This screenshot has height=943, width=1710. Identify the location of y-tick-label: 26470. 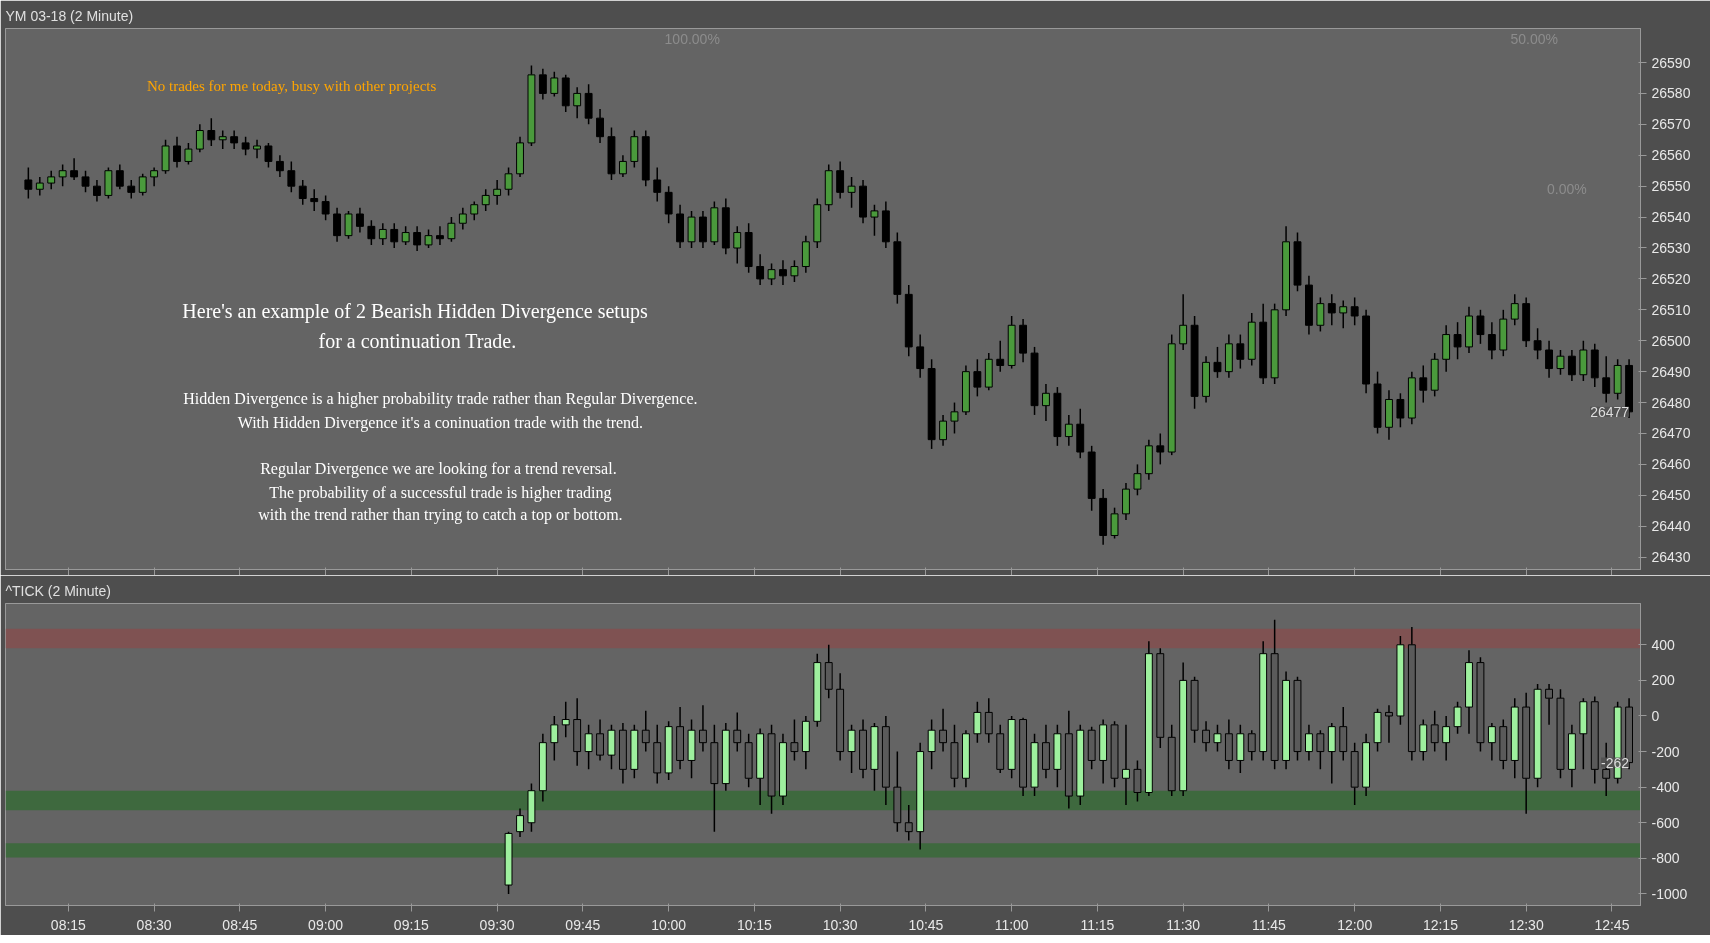
(1671, 433).